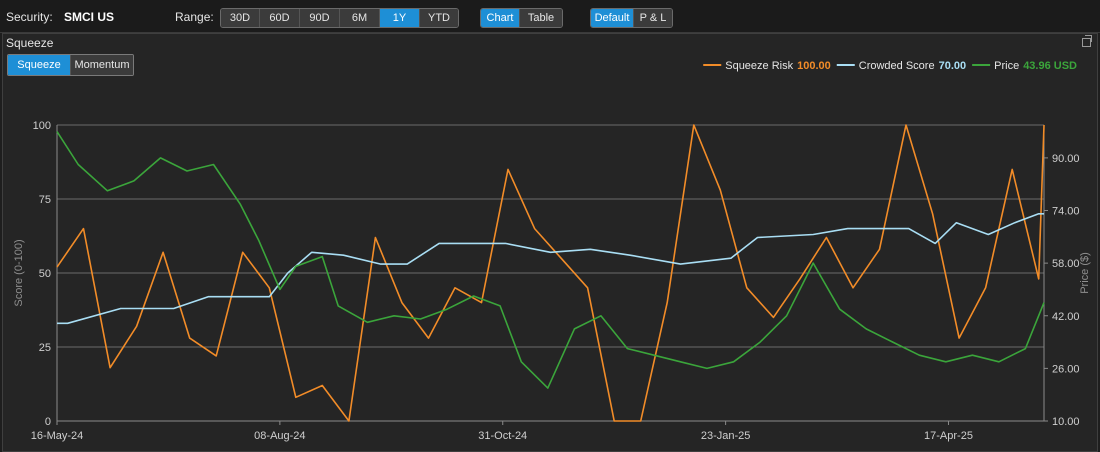  Describe the element at coordinates (57, 436) in the screenshot. I see `x-tick-label: 16-May-24` at that location.